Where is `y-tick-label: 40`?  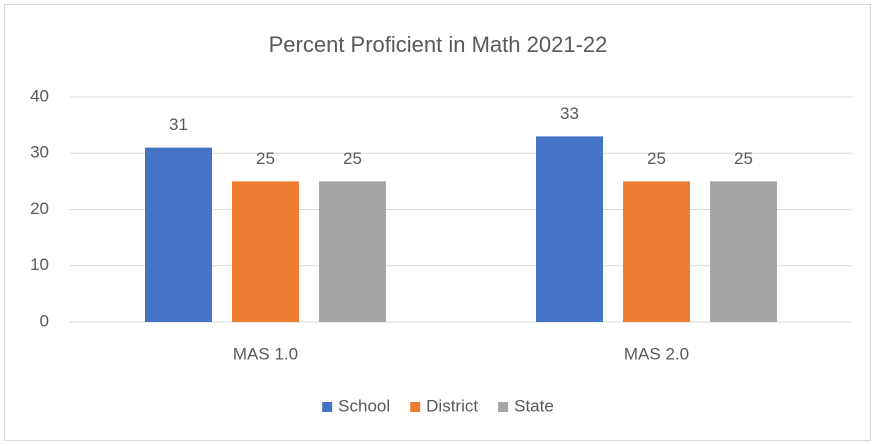 y-tick-label: 40 is located at coordinates (39, 95).